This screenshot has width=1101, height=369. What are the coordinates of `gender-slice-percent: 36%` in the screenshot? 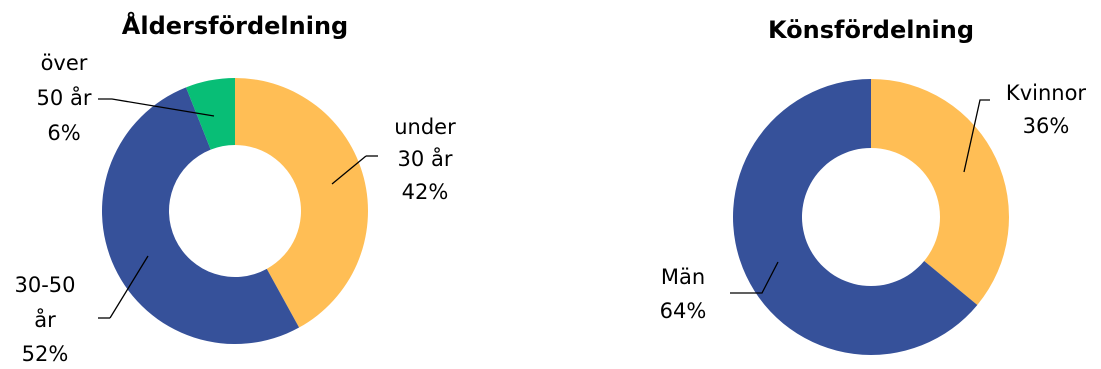 It's located at (1046, 126).